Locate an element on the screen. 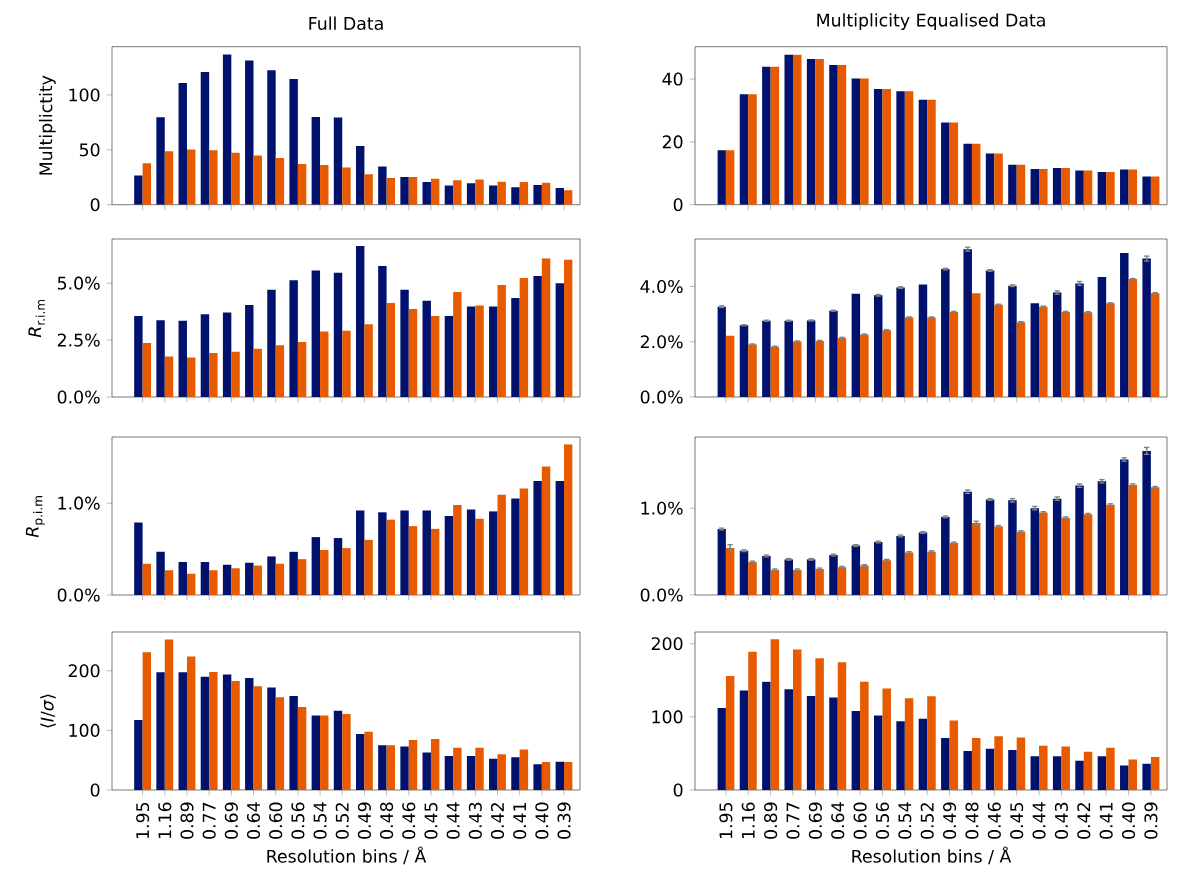 The image size is (1178, 882). y-axis-title: Multiplictity is located at coordinates (47, 125).